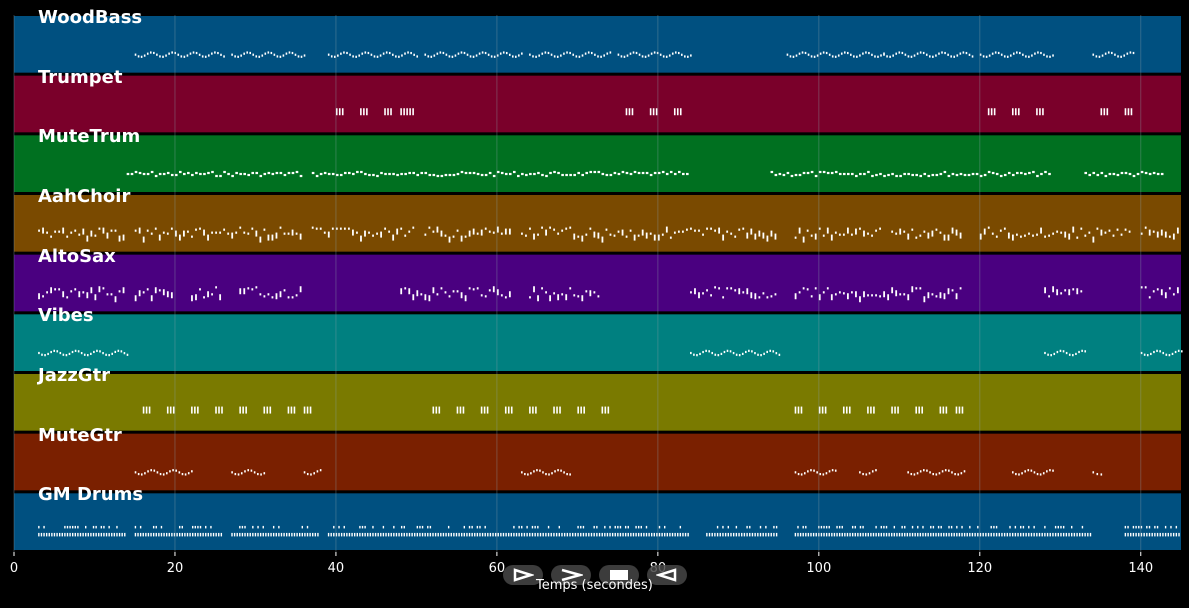 The height and width of the screenshot is (608, 1189). I want to click on stop-button, so click(619, 575).